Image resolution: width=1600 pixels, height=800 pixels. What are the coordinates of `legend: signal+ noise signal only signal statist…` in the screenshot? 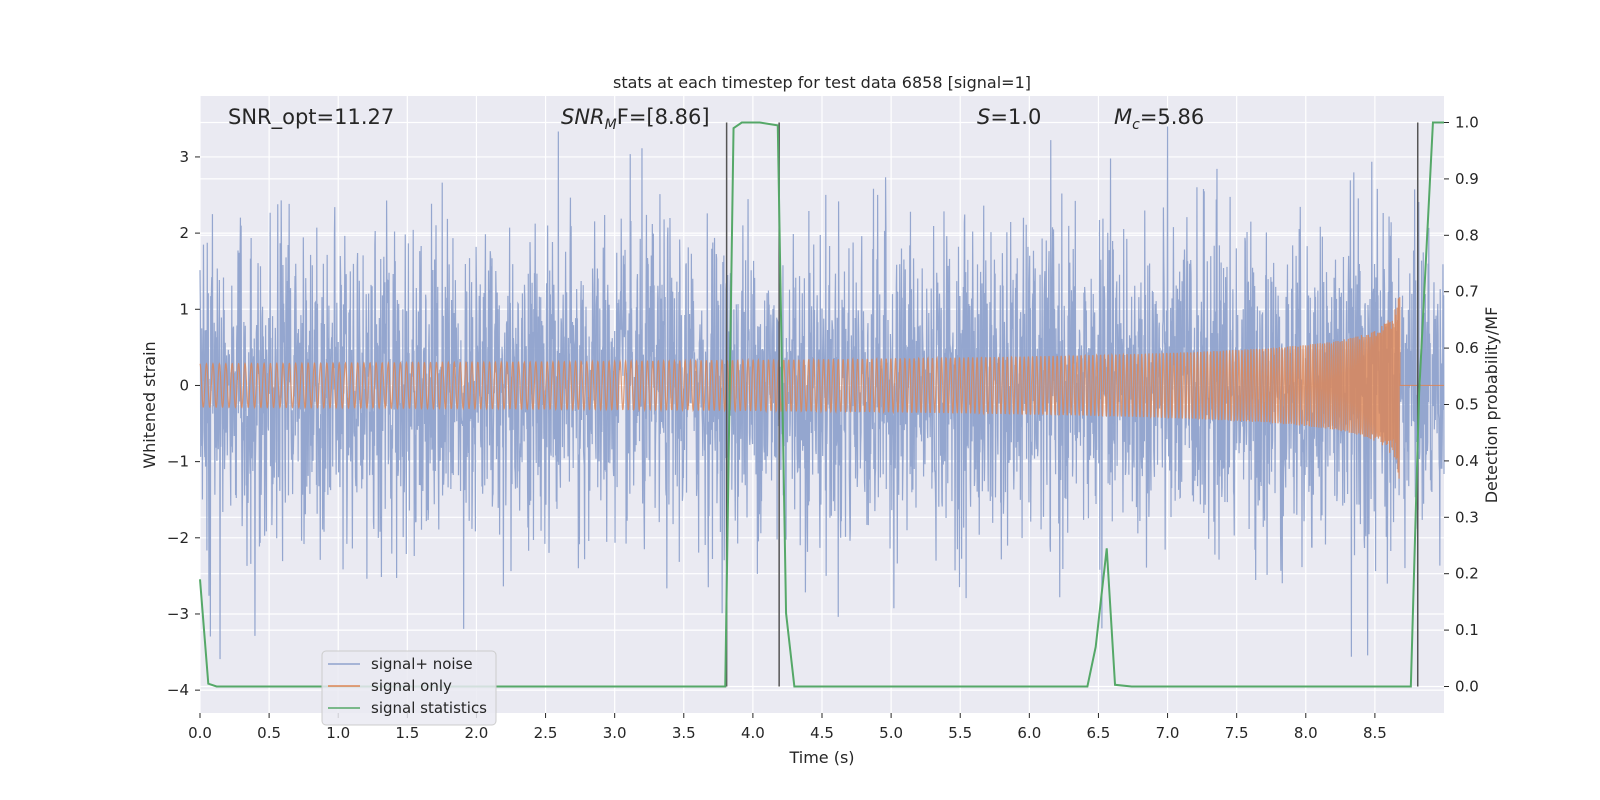 It's located at (409, 688).